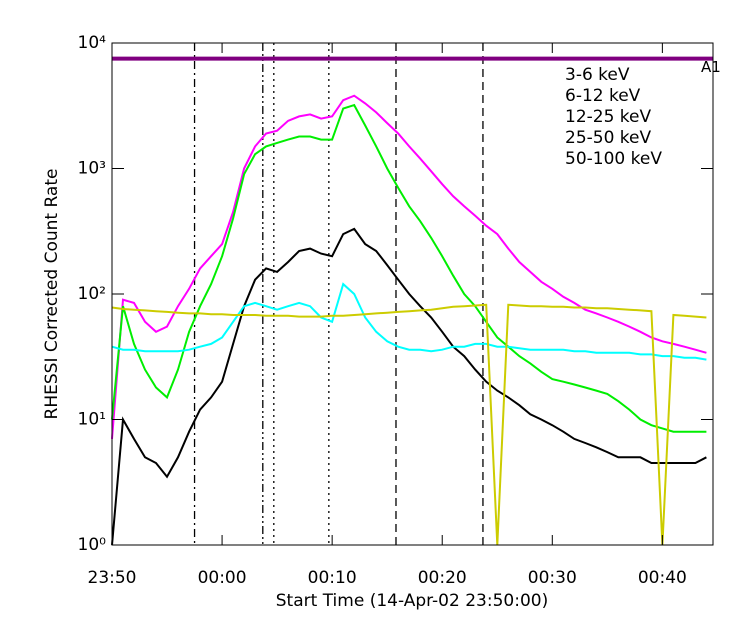 This screenshot has height=623, width=747. I want to click on x-tick-label: 00:40, so click(662, 578).